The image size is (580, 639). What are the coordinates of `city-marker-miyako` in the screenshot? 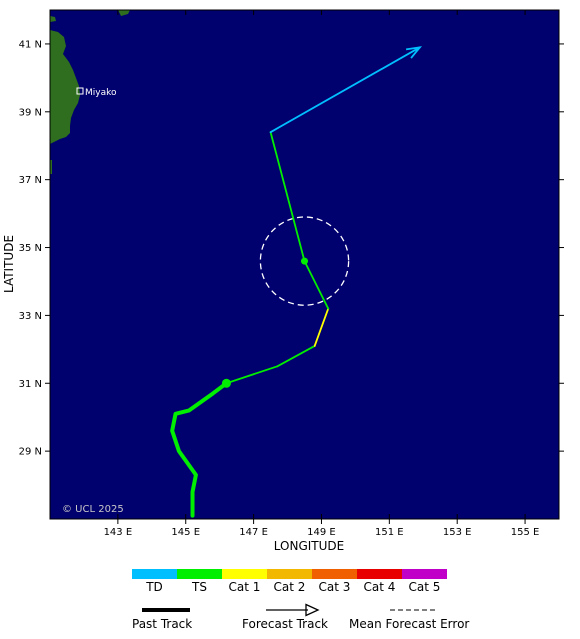 It's located at (80, 91).